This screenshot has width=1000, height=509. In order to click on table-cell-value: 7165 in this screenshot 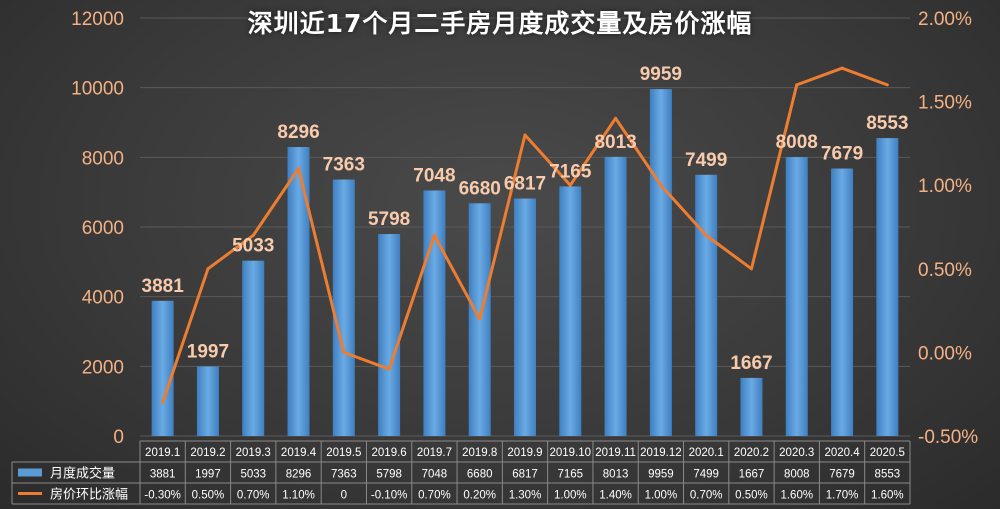, I will do `click(570, 475)`.